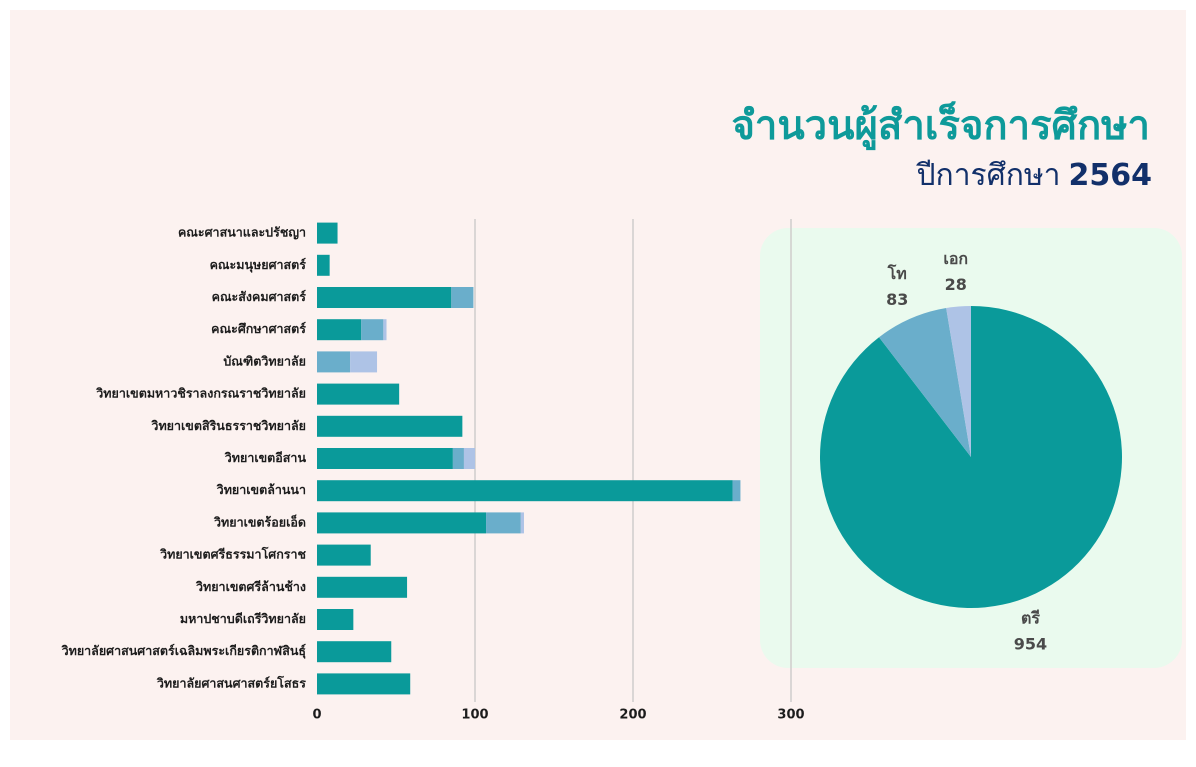 The image size is (1196, 767). Describe the element at coordinates (259, 521) in the screenshot. I see `category-label: วิทยาเขตร้อยเอ็ด` at that location.